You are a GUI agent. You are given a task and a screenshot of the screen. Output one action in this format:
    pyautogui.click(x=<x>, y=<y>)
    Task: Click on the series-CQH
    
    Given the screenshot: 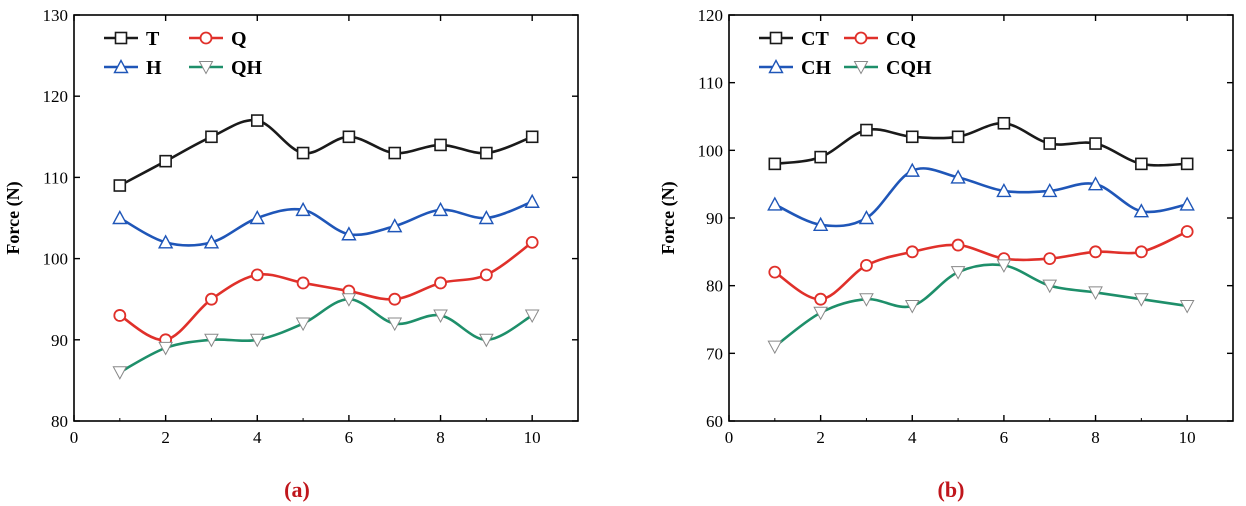 What is the action you would take?
    pyautogui.click(x=981, y=307)
    